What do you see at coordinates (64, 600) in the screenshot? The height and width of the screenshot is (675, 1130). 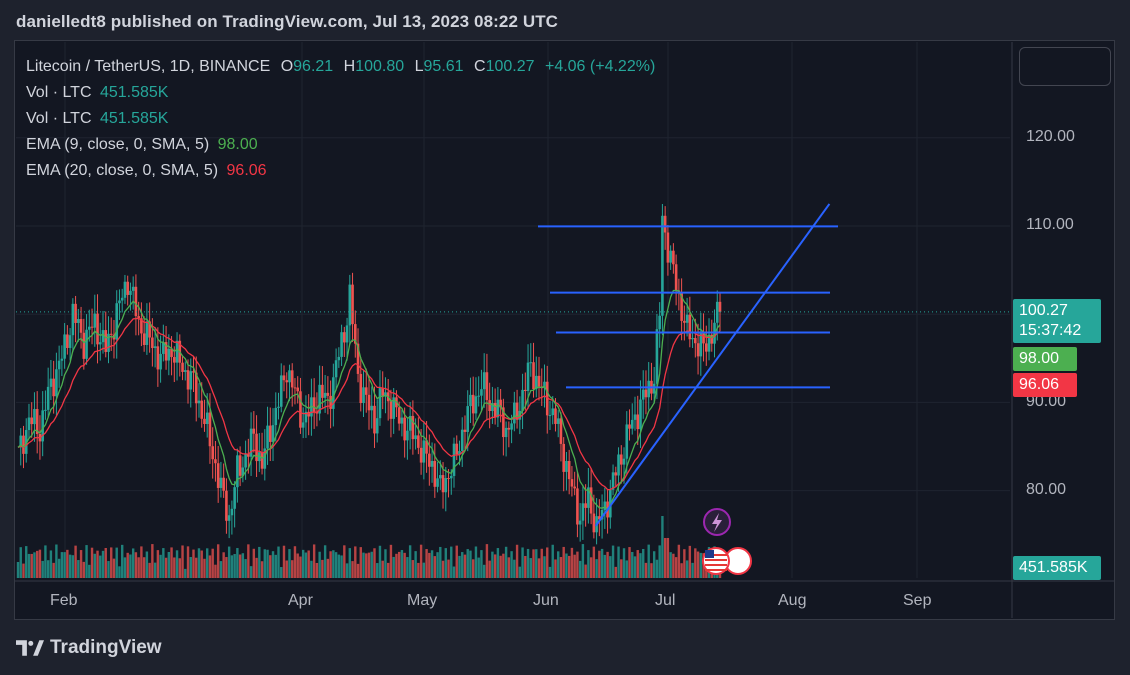 I see `time-tick-feb: Feb` at bounding box center [64, 600].